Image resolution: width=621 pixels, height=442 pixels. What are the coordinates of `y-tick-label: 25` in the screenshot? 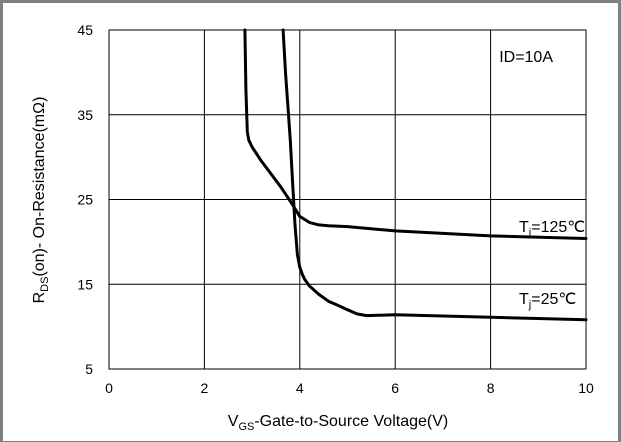 It's located at (85, 200).